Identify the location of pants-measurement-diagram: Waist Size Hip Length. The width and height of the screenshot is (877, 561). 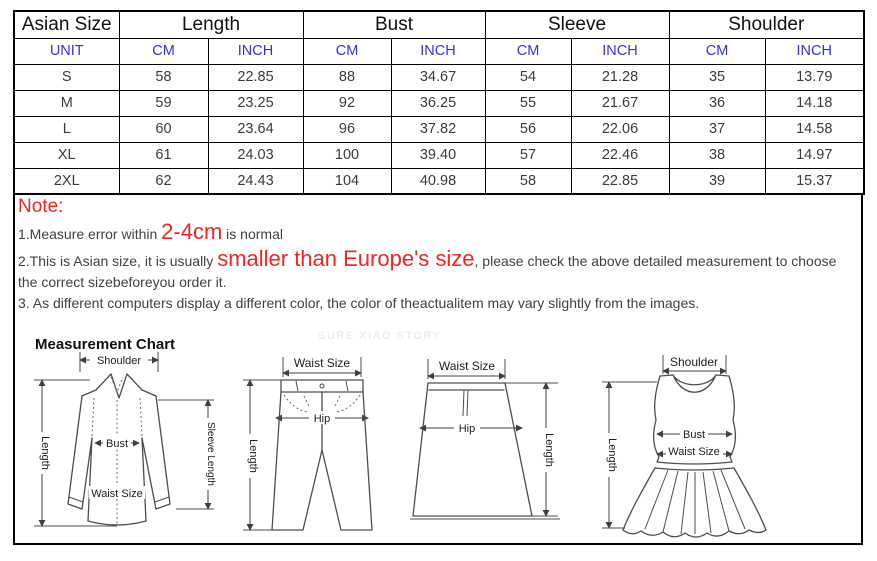
(308, 443).